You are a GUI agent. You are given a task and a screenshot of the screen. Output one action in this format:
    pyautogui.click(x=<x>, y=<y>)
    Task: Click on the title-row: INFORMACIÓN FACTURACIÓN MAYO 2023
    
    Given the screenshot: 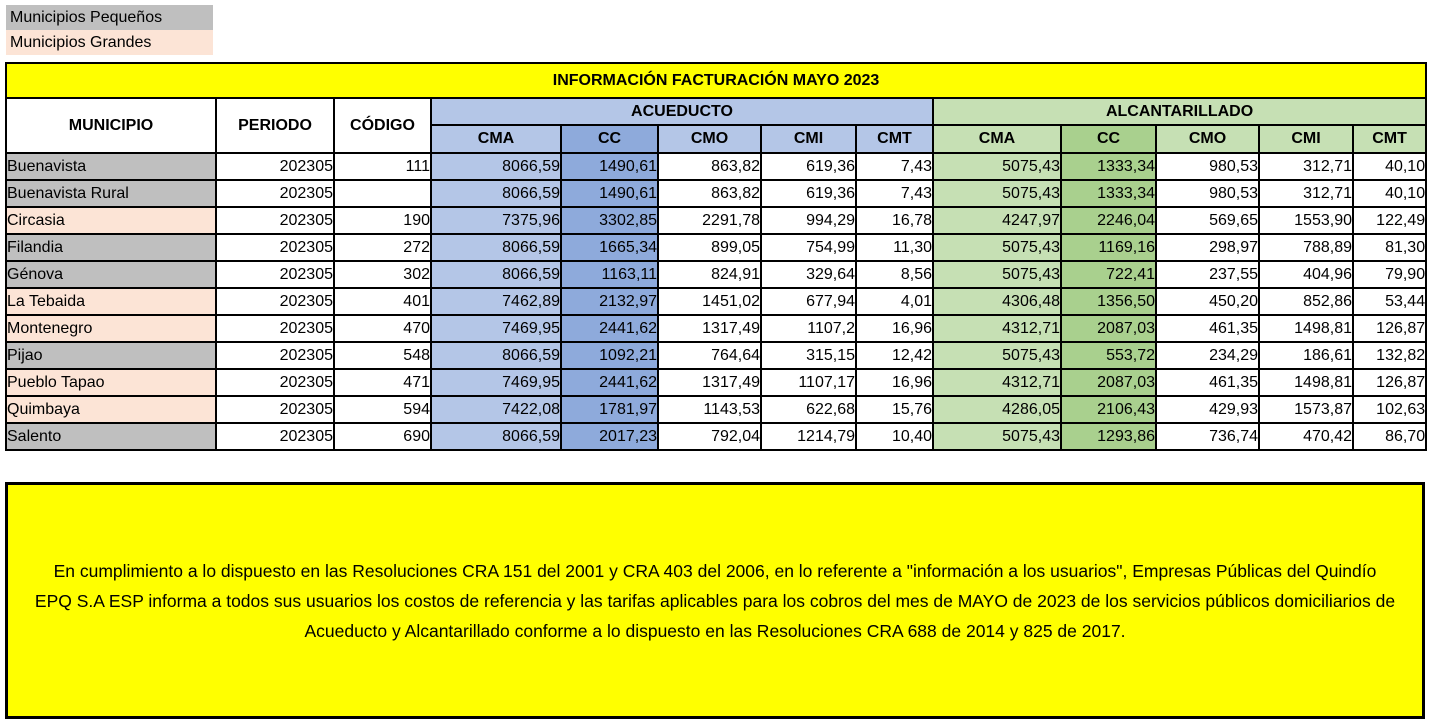 What is the action you would take?
    pyautogui.click(x=716, y=80)
    